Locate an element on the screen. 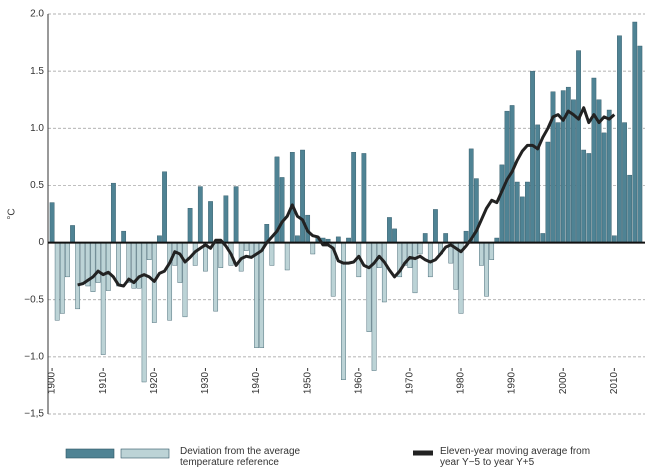 The width and height of the screenshot is (645, 474). x-tick-label: 1970 is located at coordinates (410, 382).